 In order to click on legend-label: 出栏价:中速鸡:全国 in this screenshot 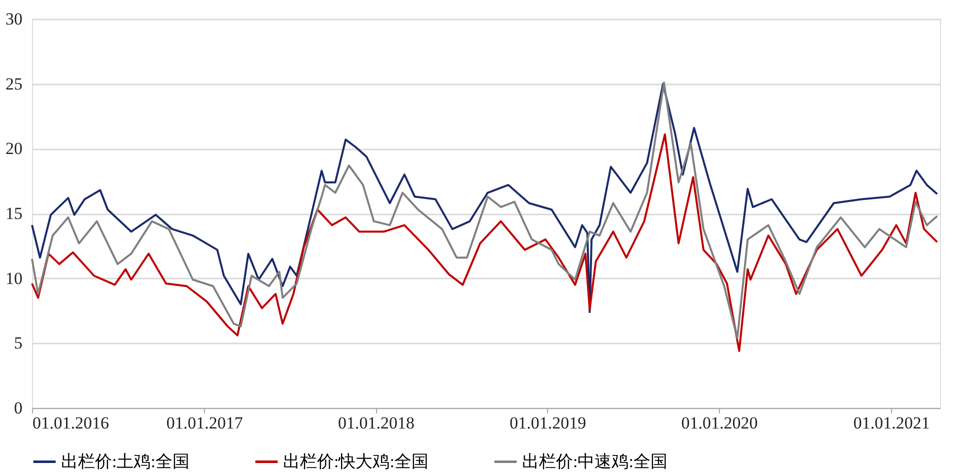, I will do `click(595, 461)`.